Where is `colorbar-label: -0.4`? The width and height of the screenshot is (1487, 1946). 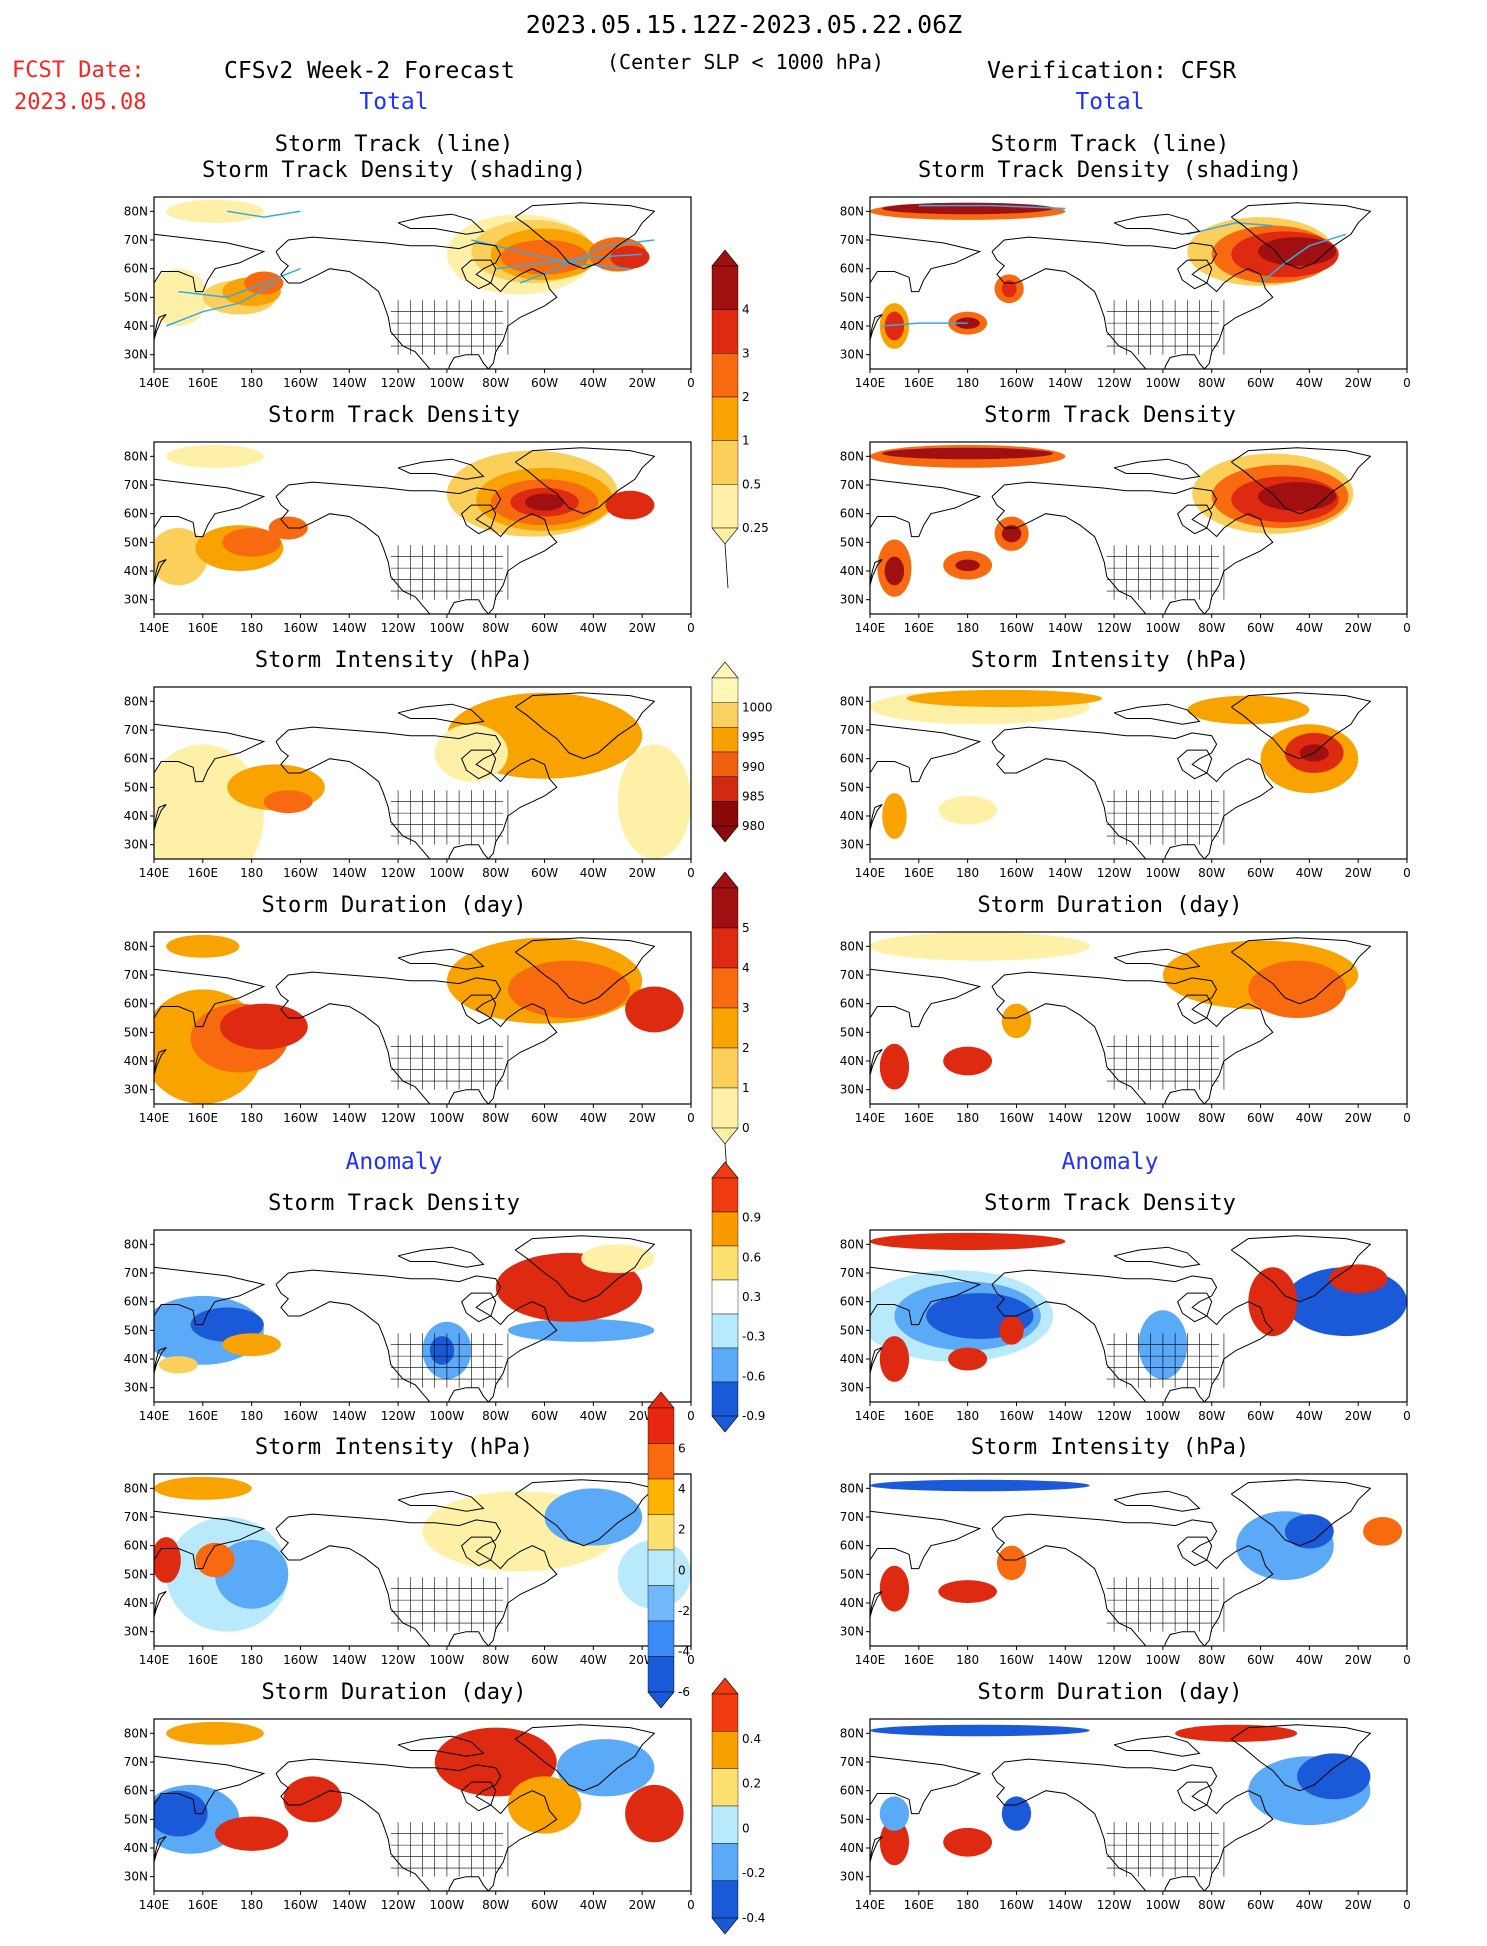 colorbar-label: -0.4 is located at coordinates (753, 1918).